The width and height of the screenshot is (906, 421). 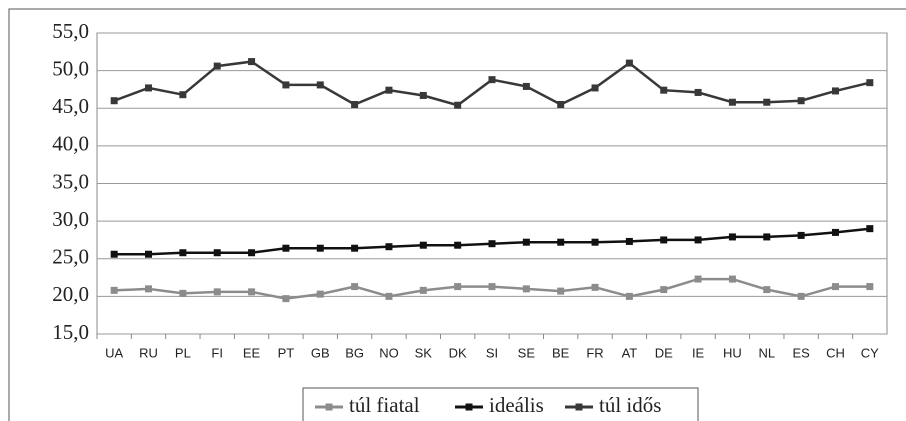 I want to click on y-tick-label: 50,0, so click(x=70, y=68).